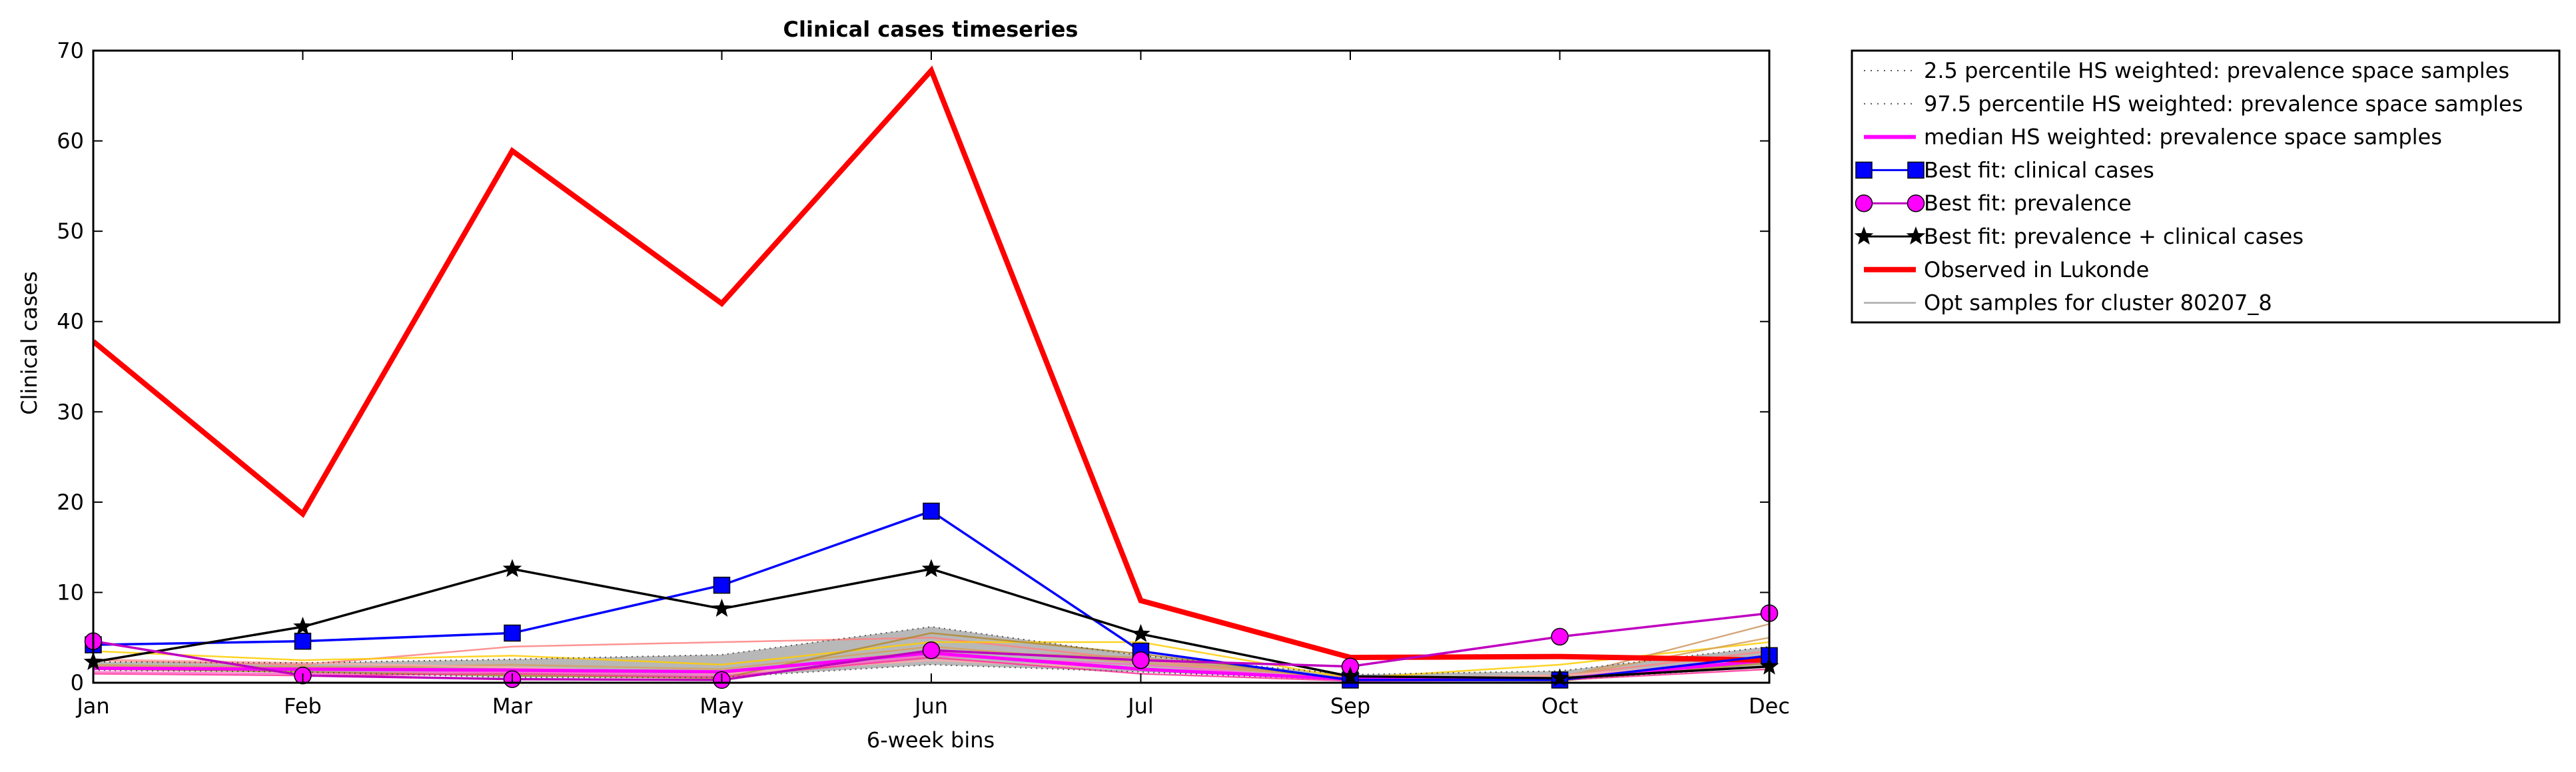  I want to click on legend-item-4-marker-start, so click(1864, 170).